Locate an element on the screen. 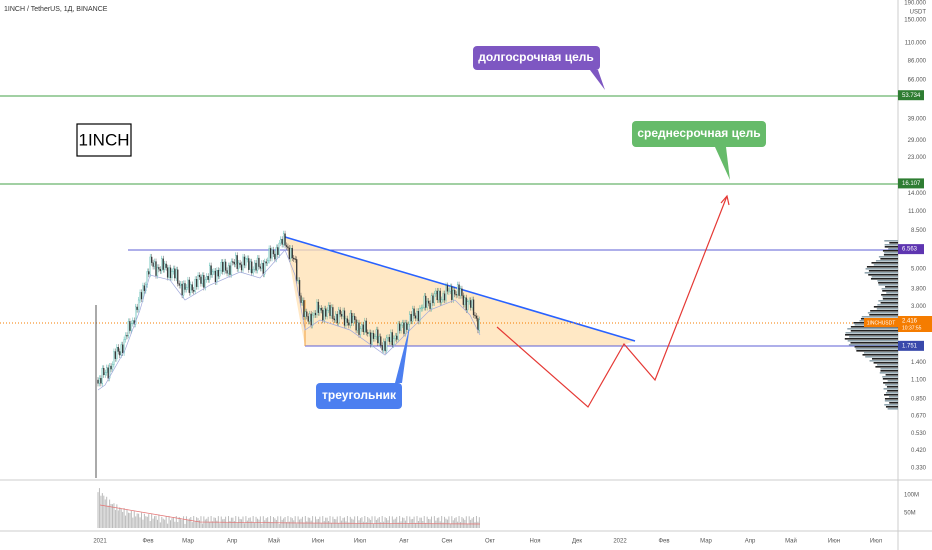 The image size is (932, 550). price-label: 0.420 is located at coordinates (919, 451).